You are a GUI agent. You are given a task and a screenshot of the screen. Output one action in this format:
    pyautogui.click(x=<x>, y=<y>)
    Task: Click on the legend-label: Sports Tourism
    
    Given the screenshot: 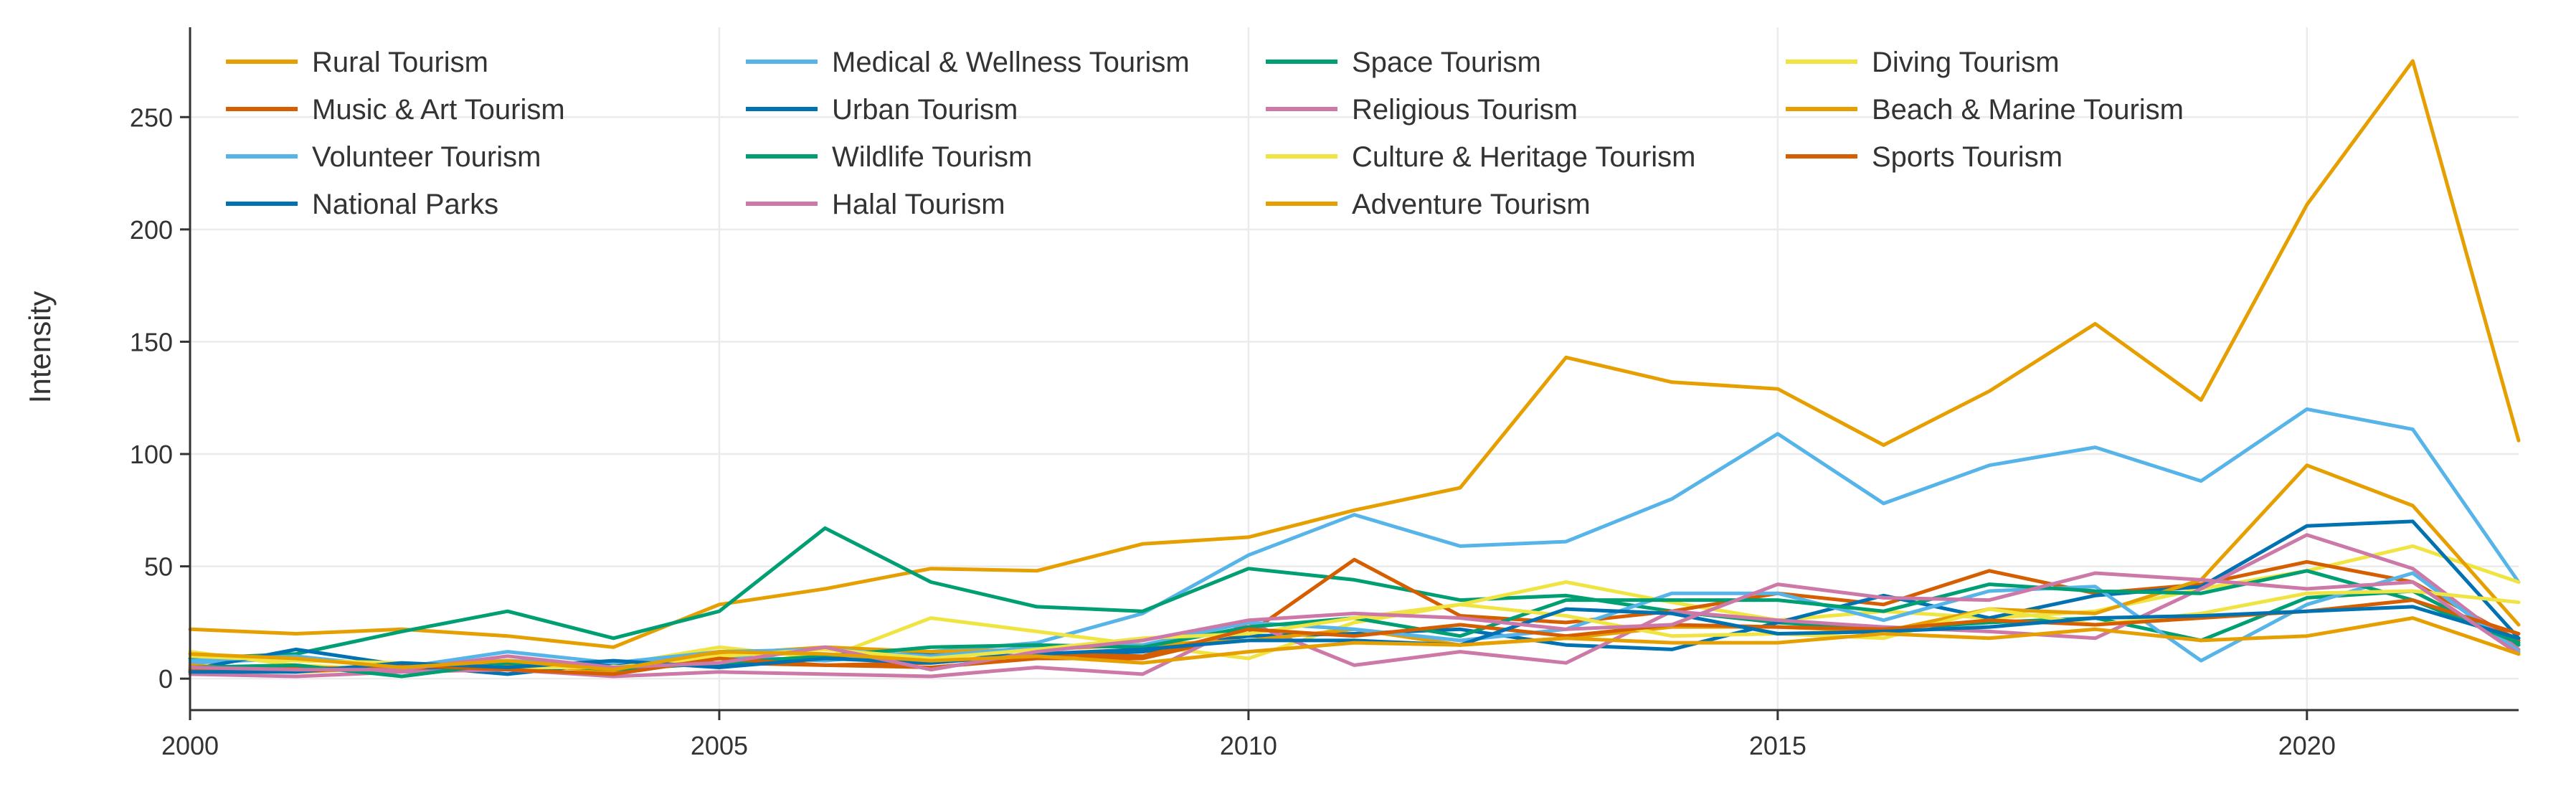 What is the action you would take?
    pyautogui.click(x=1967, y=157)
    